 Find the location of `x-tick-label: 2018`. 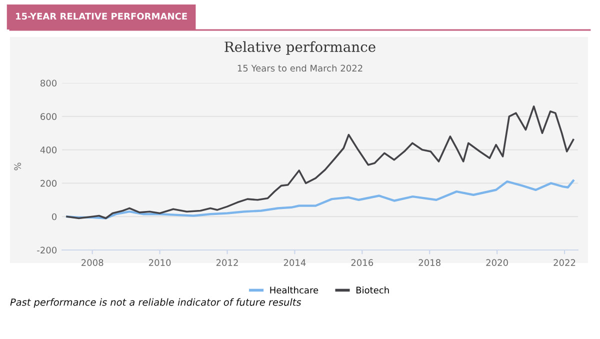

x-tick-label: 2018 is located at coordinates (429, 262).